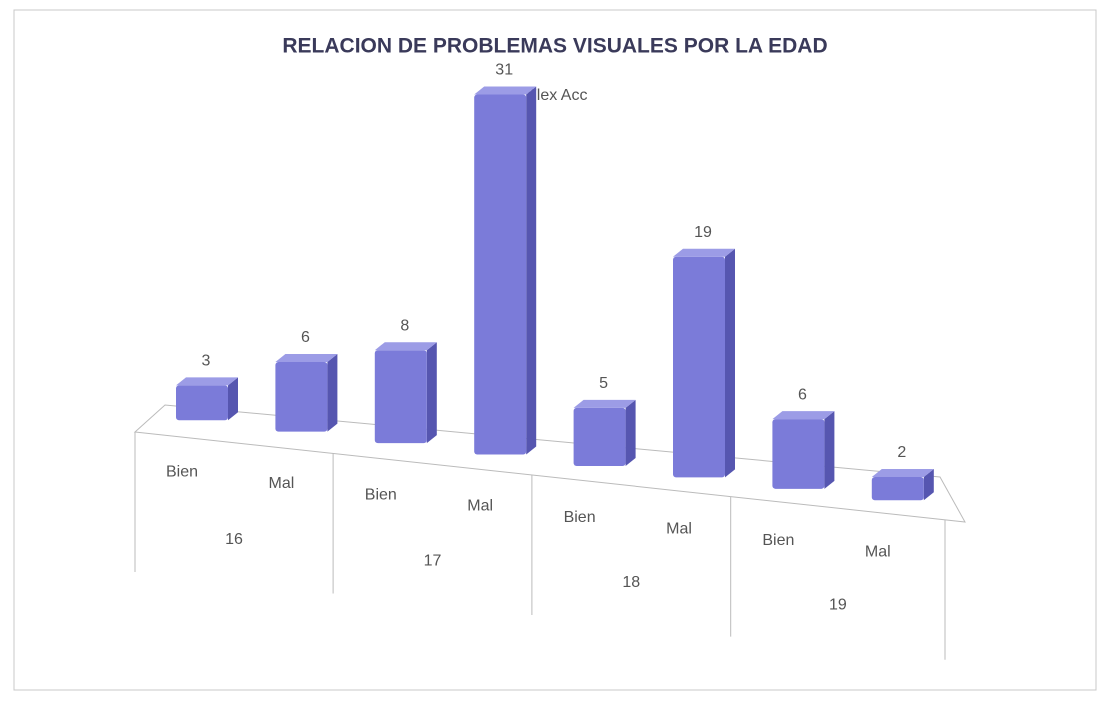  I want to click on floor, so click(549, 463).